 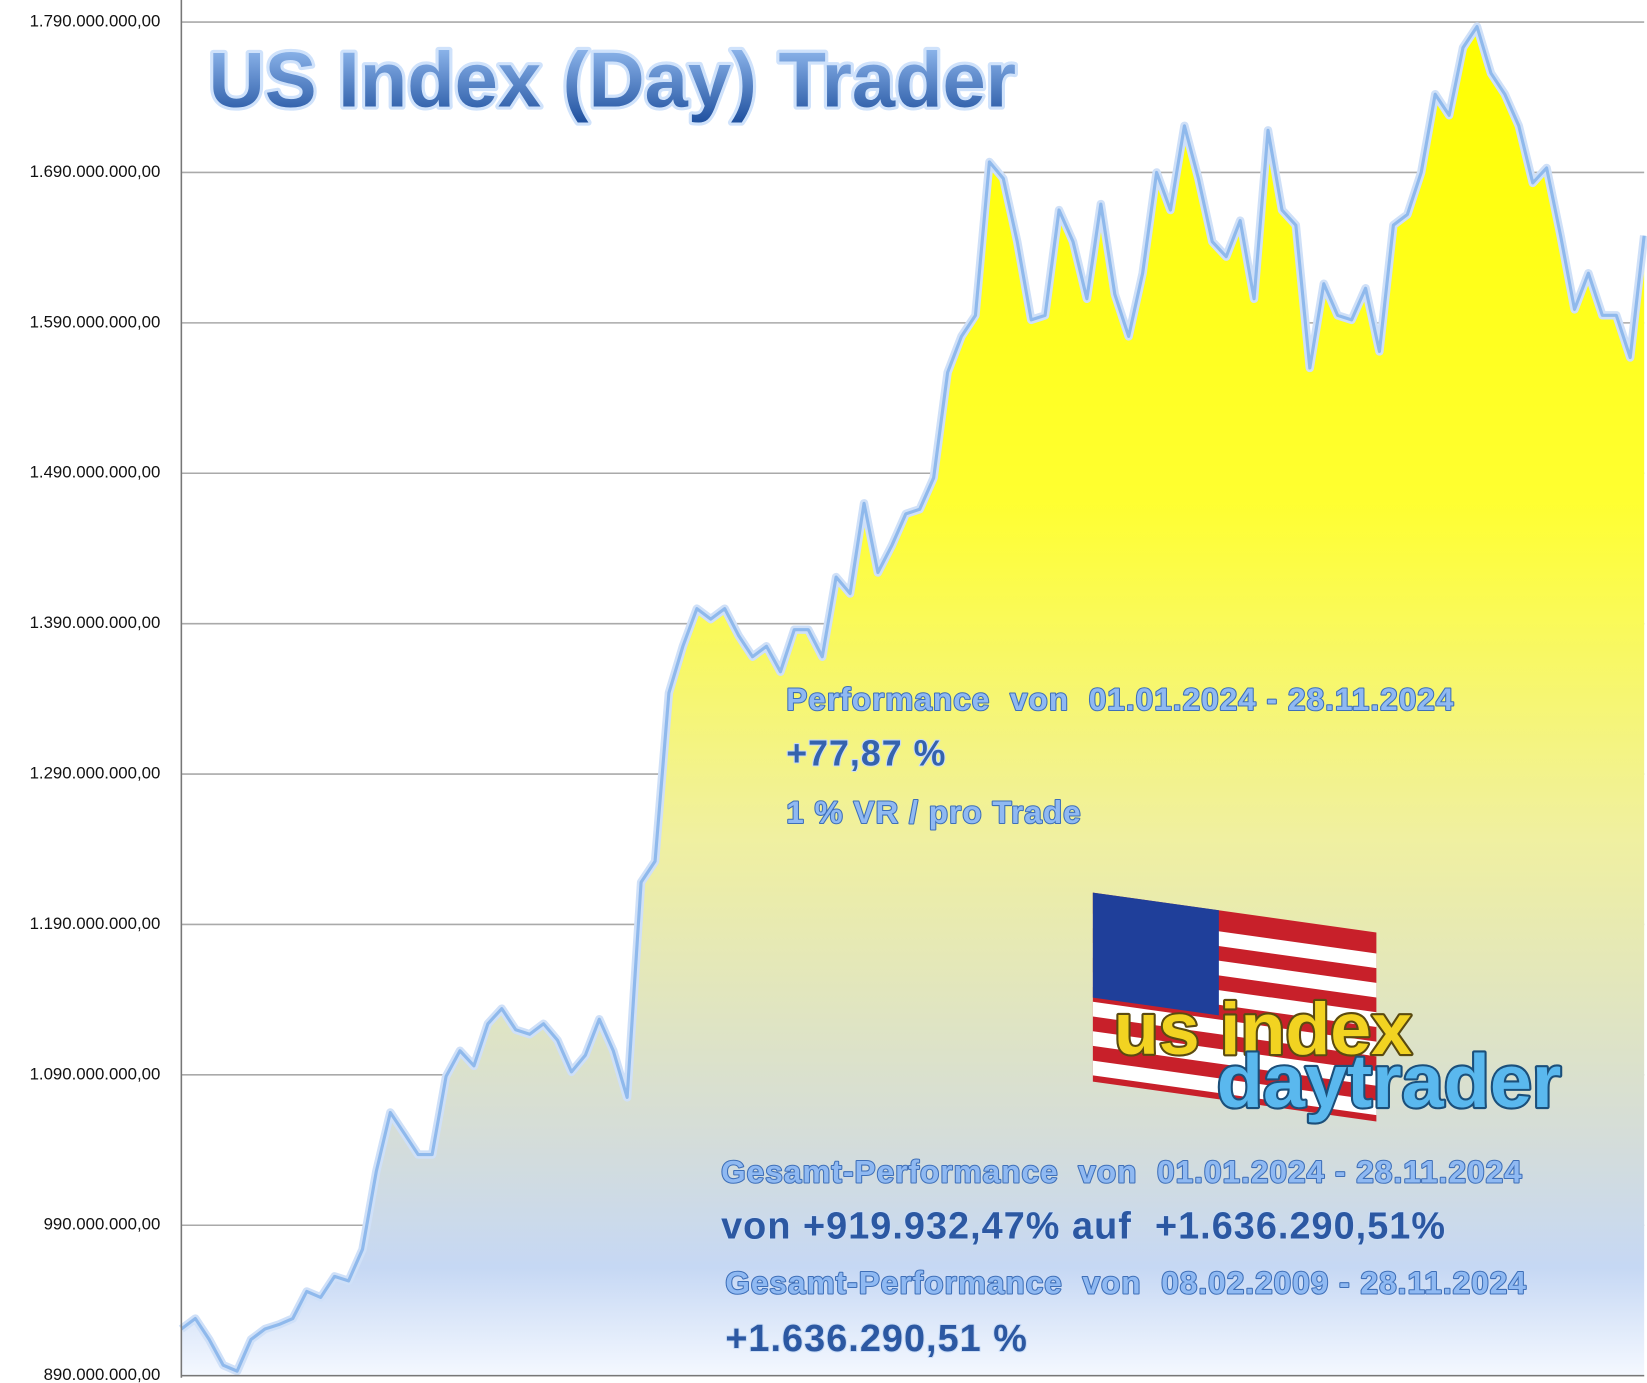 What do you see at coordinates (95, 472) in the screenshot?
I see `y-tick-label: 1.490.000.000,00` at bounding box center [95, 472].